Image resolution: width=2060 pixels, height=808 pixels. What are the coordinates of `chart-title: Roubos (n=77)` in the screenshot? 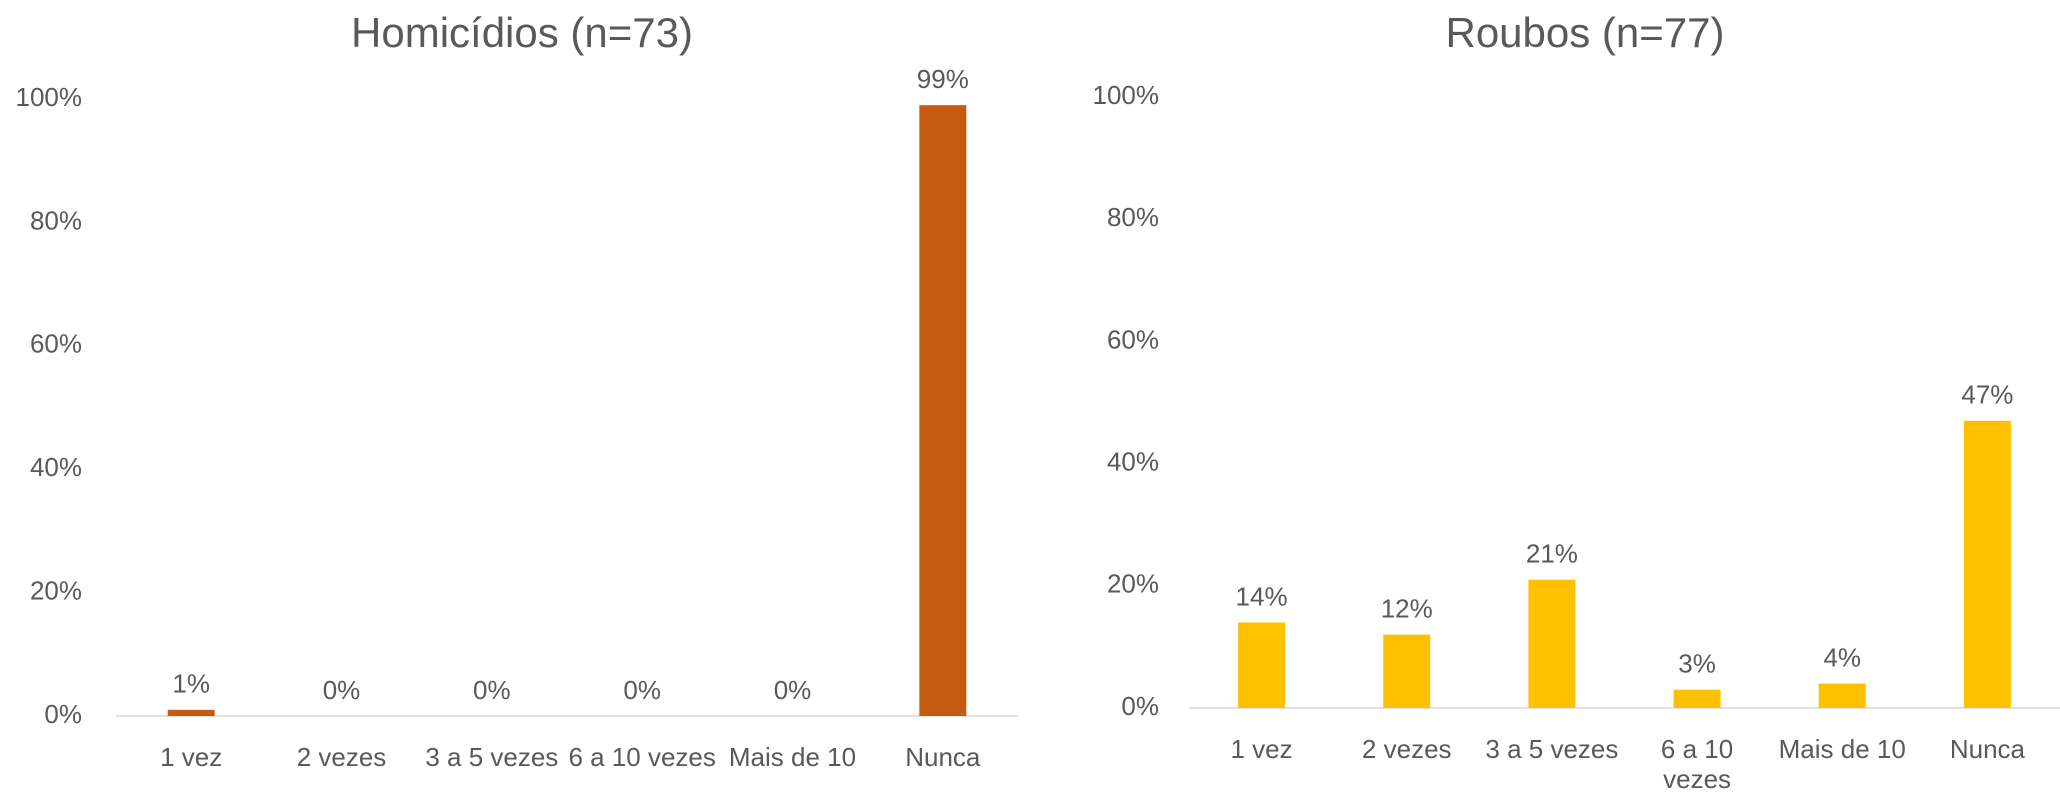 It's located at (1584, 32).